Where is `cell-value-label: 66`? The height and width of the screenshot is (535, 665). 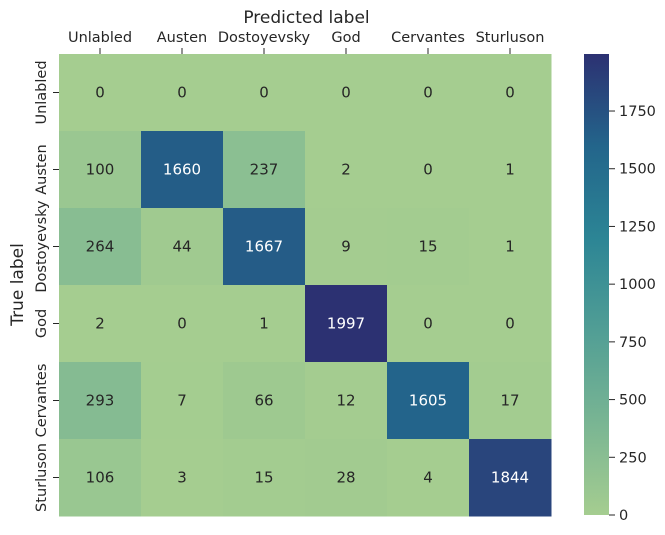
cell-value-label: 66 is located at coordinates (263, 401).